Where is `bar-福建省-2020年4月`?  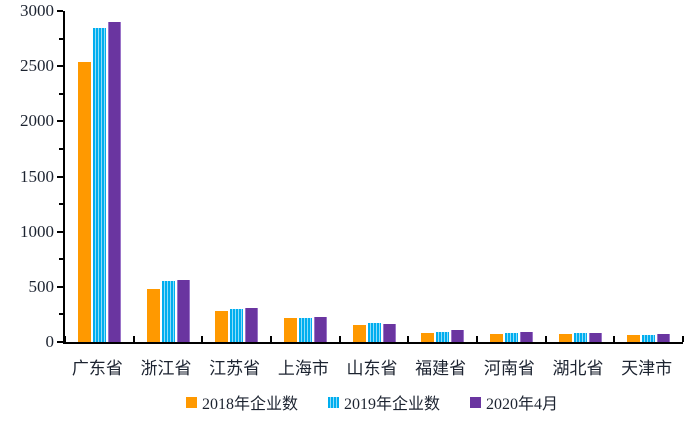
bar-福建省-2020年4月 is located at coordinates (458, 336).